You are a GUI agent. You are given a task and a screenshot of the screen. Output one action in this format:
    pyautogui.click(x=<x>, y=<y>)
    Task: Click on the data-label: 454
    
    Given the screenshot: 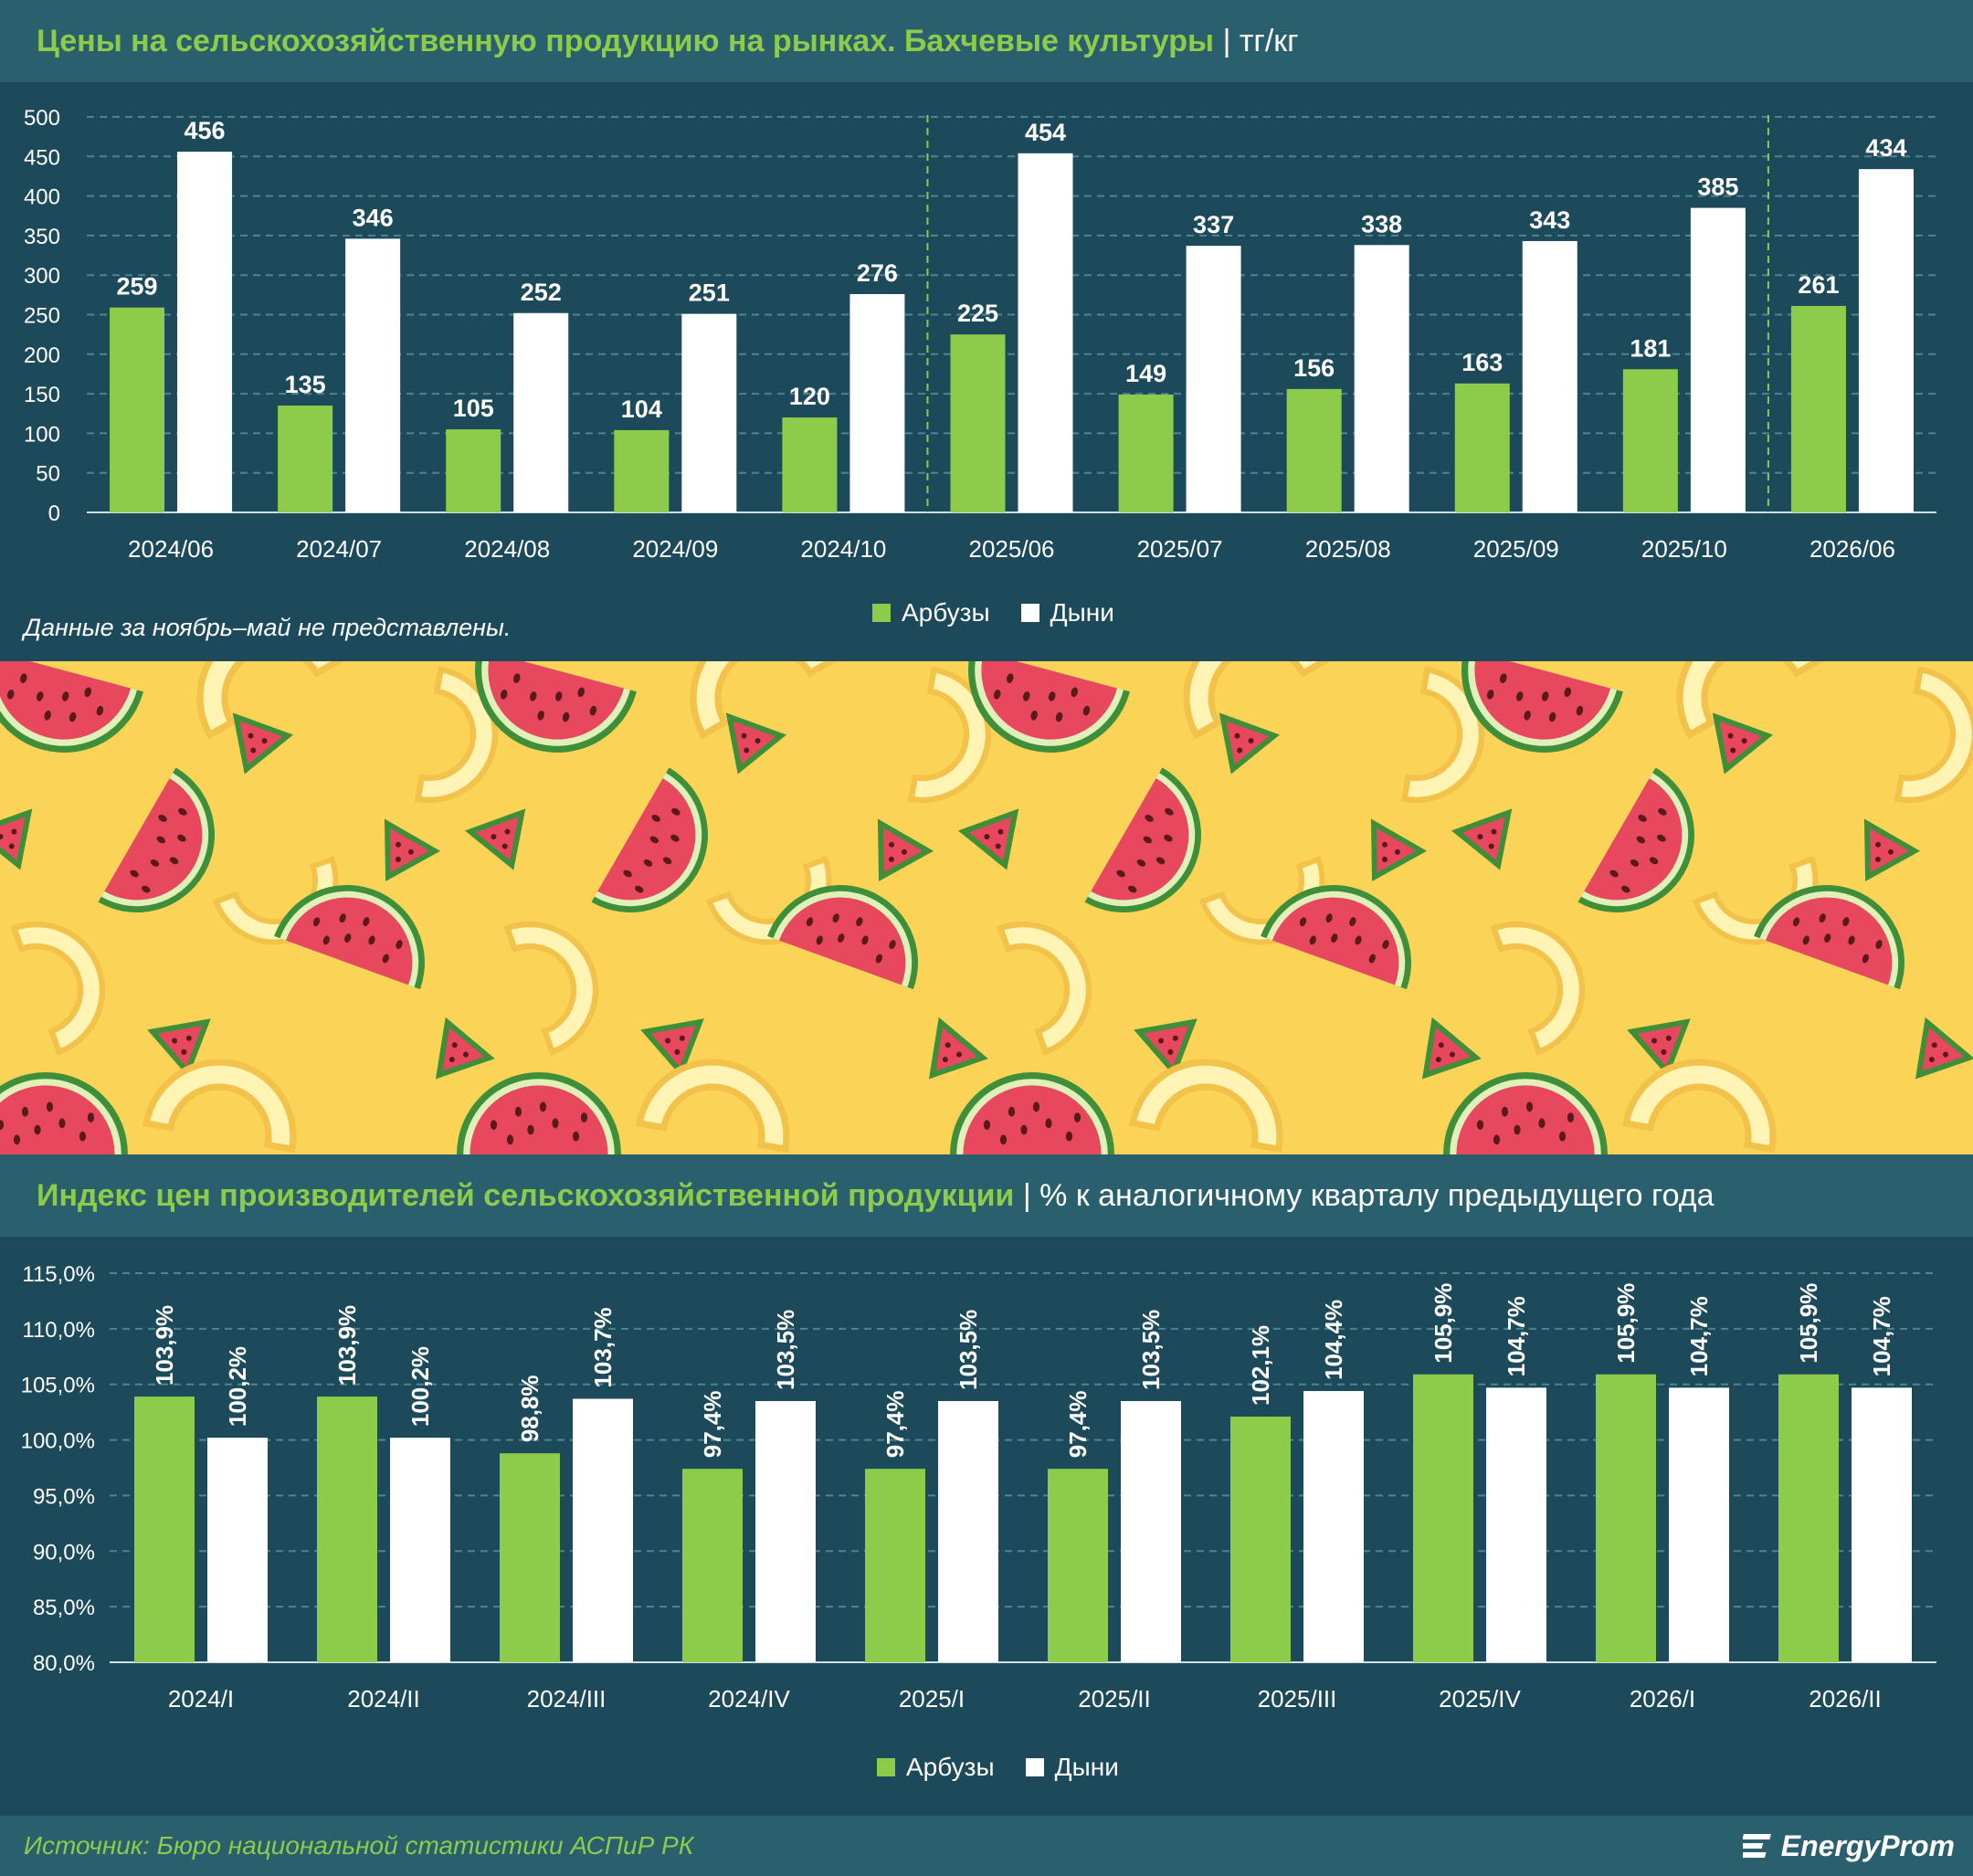 What is the action you would take?
    pyautogui.click(x=1045, y=132)
    